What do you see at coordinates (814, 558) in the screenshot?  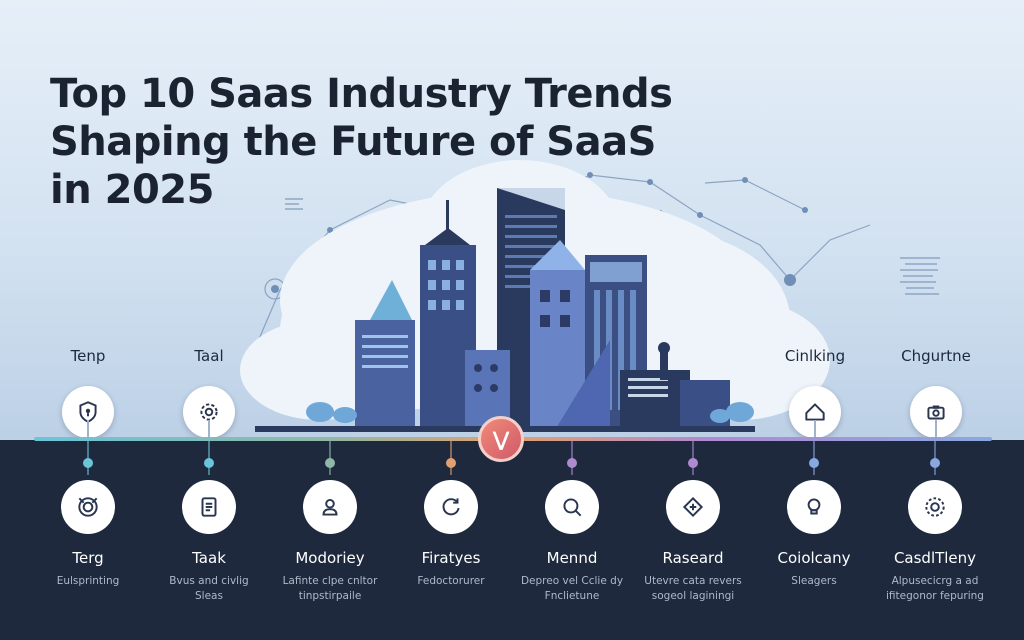 I see `bottom-item-name: Coiolcany` at bounding box center [814, 558].